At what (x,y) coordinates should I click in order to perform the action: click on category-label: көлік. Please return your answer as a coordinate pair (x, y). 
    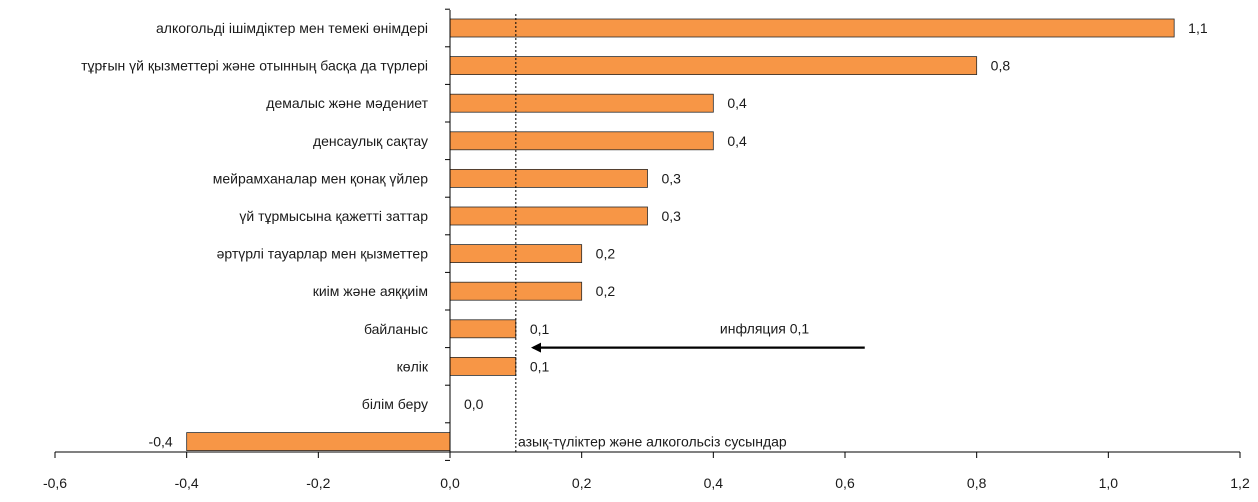
    Looking at the image, I should click on (413, 366).